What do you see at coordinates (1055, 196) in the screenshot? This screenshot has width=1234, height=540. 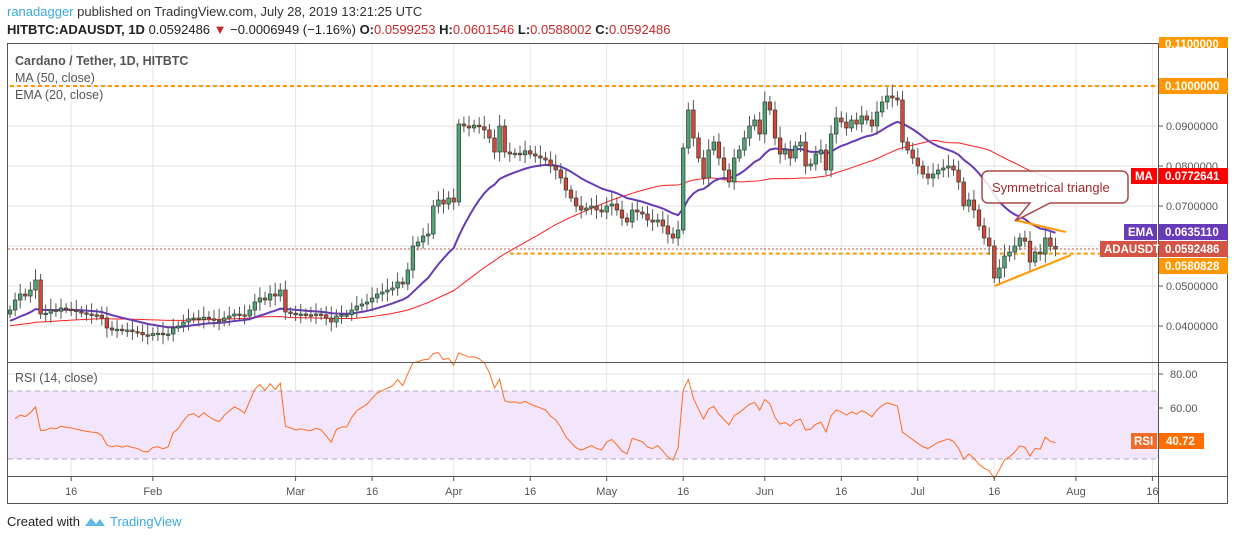 I see `annotation-callout: Symmetrical triangle` at bounding box center [1055, 196].